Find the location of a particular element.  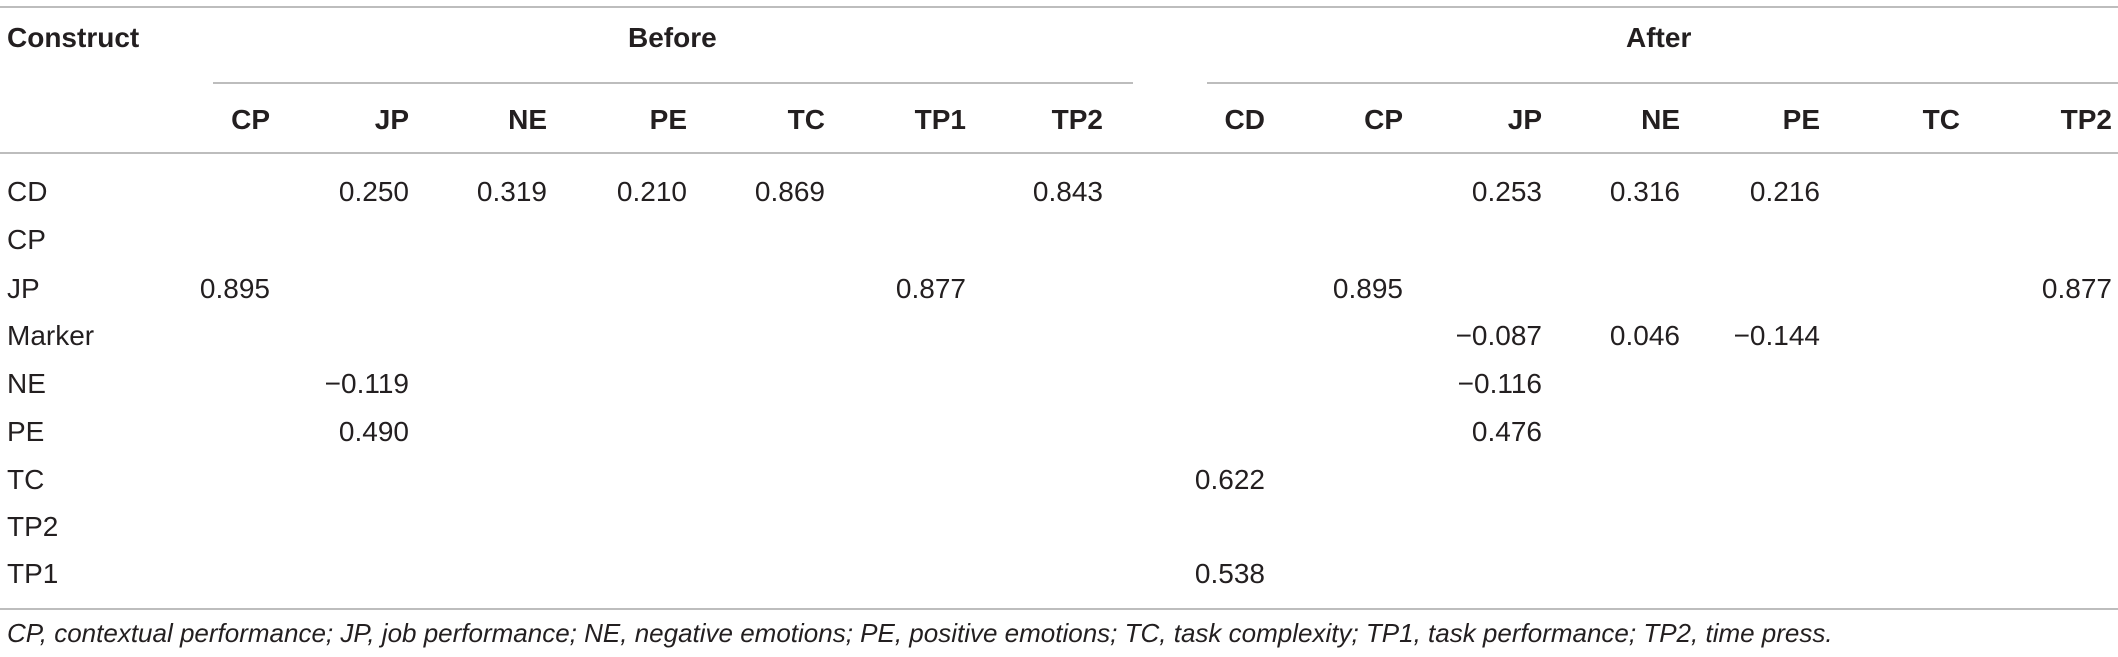

row-label: PE is located at coordinates (26, 431).